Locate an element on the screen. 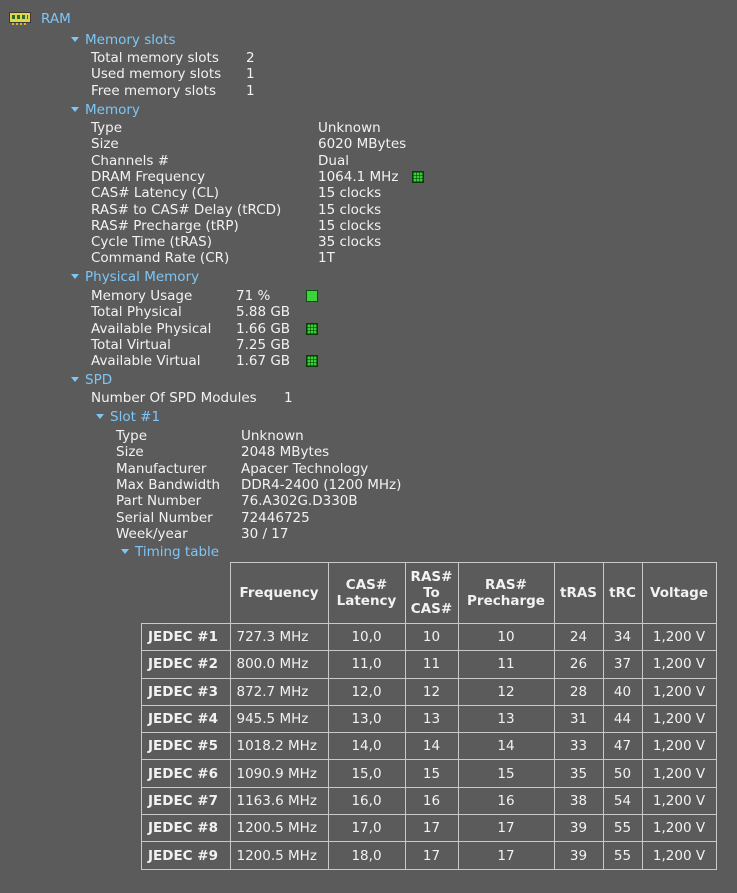 This screenshot has height=893, width=737. spd-modules-label: Number Of SPD Modules is located at coordinates (174, 398).